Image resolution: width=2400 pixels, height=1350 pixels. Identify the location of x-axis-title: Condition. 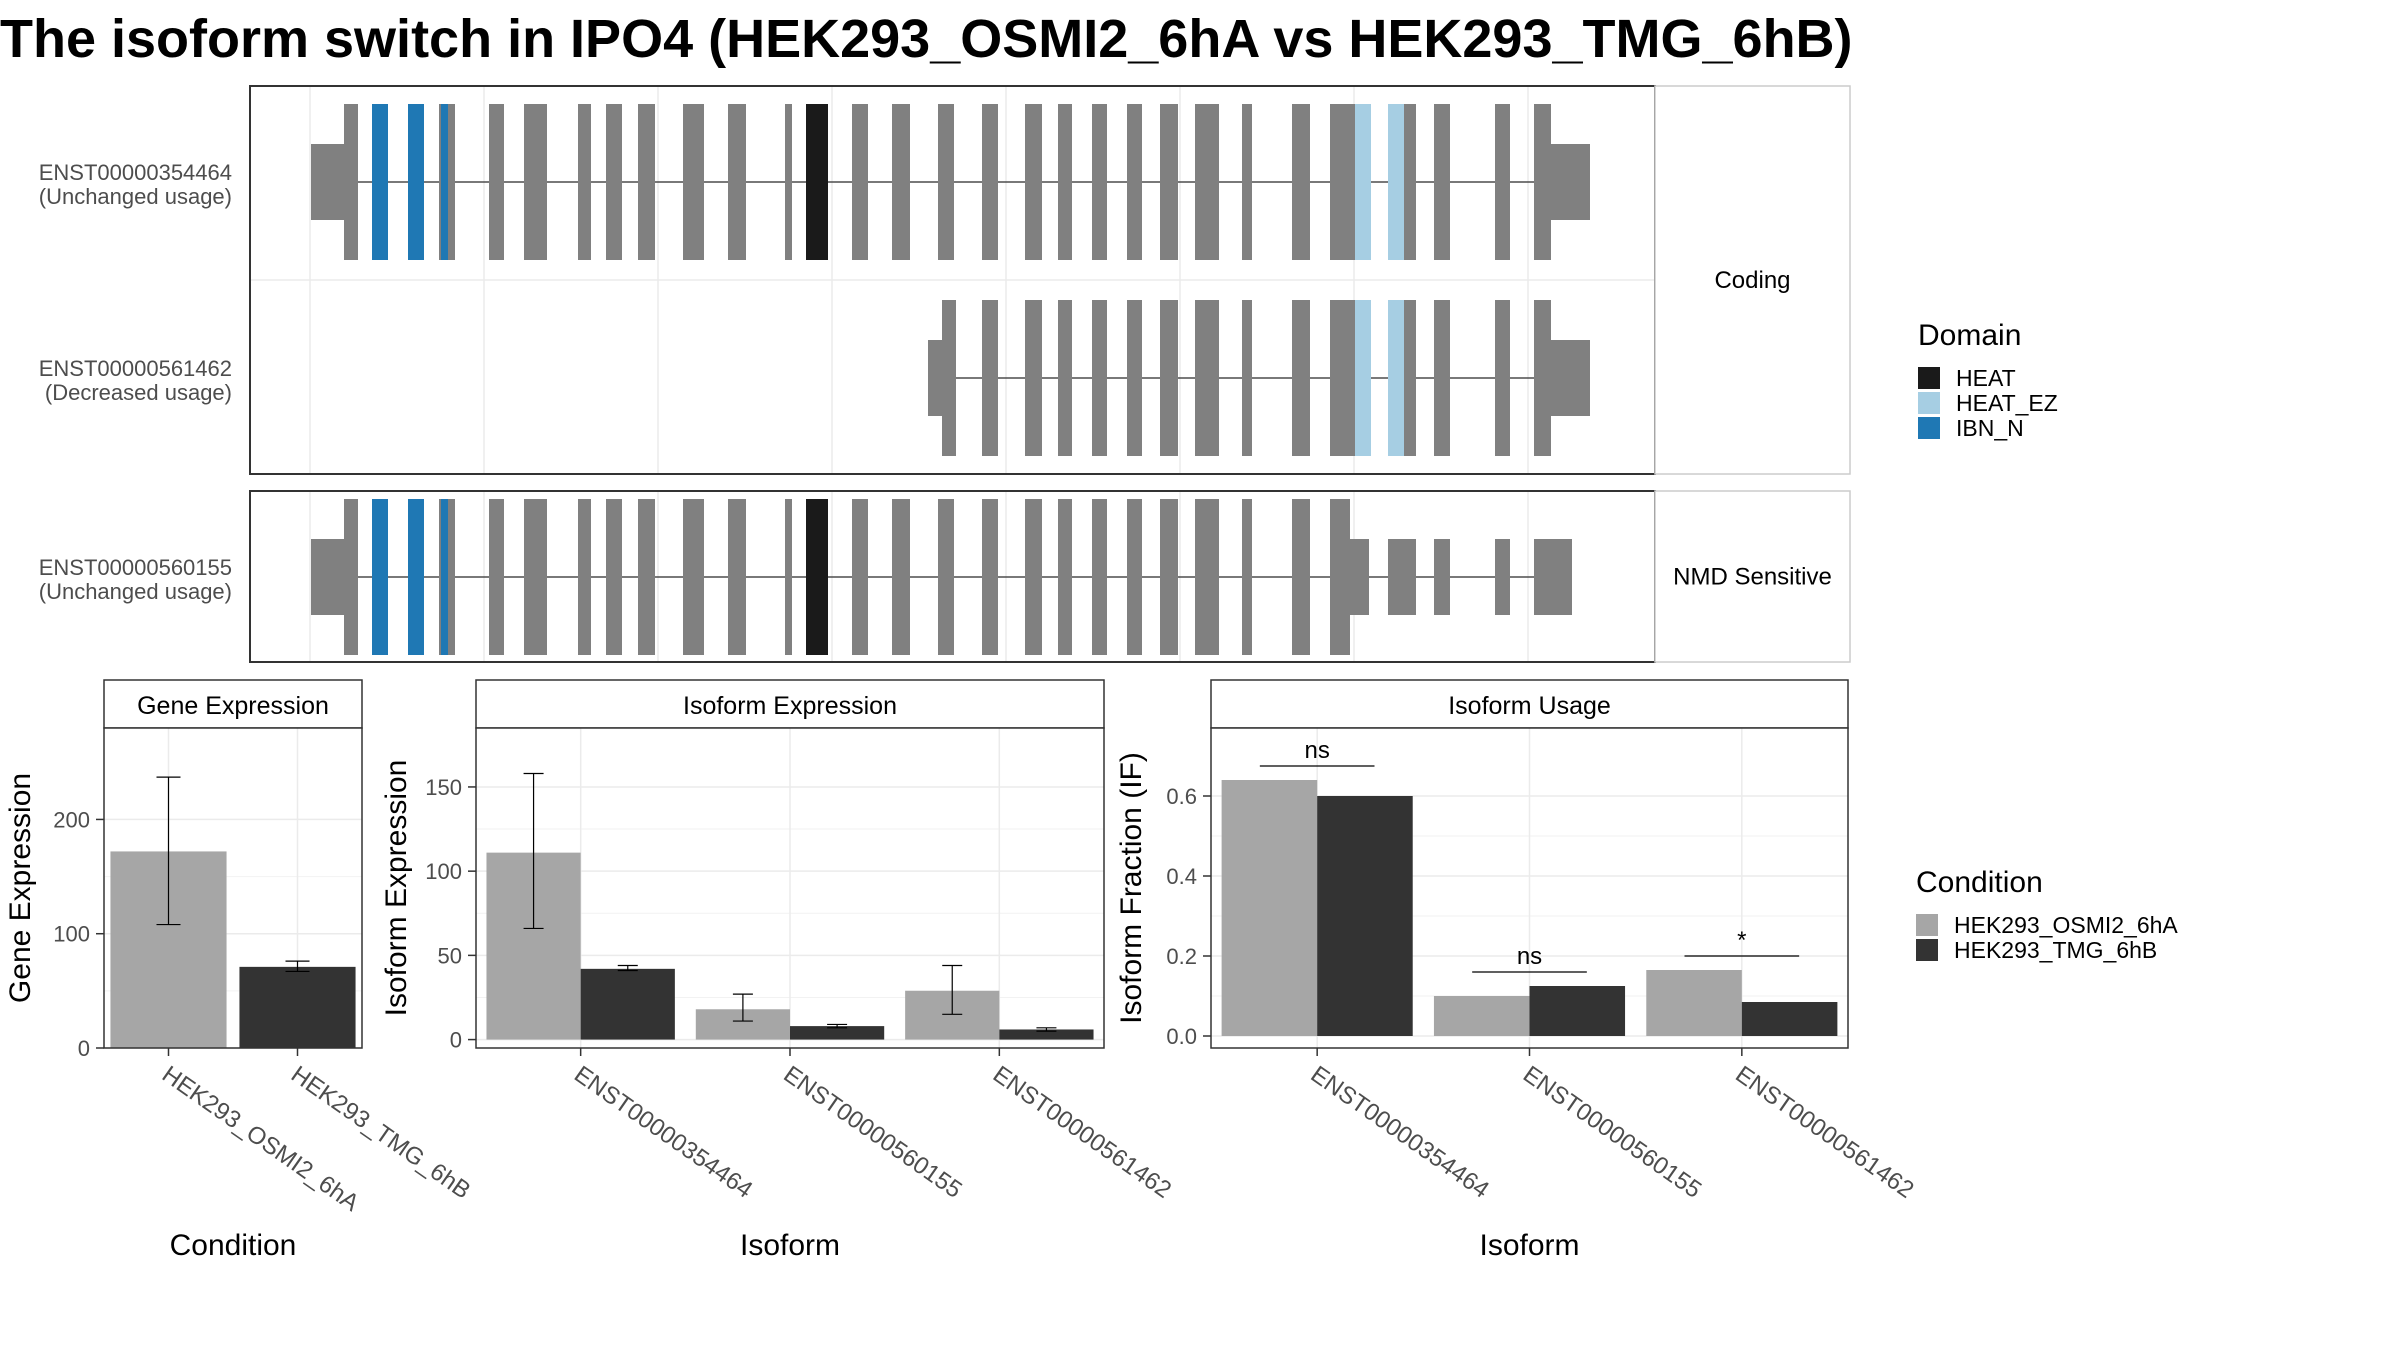
(233, 1245).